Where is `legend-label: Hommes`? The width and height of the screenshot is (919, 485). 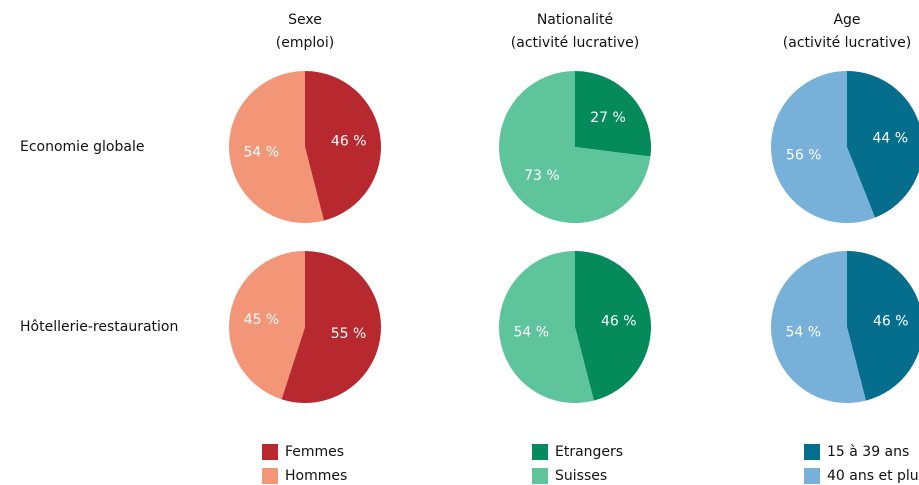
legend-label: Hommes is located at coordinates (316, 476).